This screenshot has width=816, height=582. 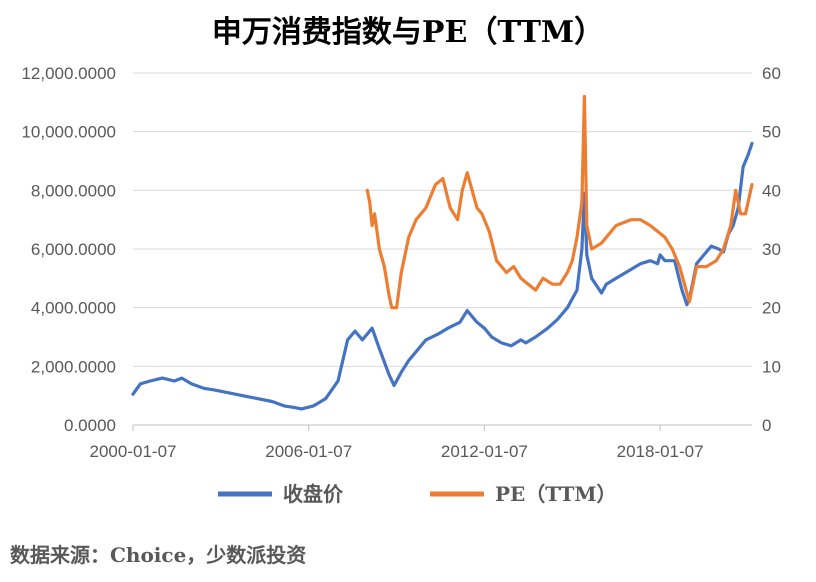 What do you see at coordinates (73, 190) in the screenshot?
I see `left-tick-label: 8,000.0000` at bounding box center [73, 190].